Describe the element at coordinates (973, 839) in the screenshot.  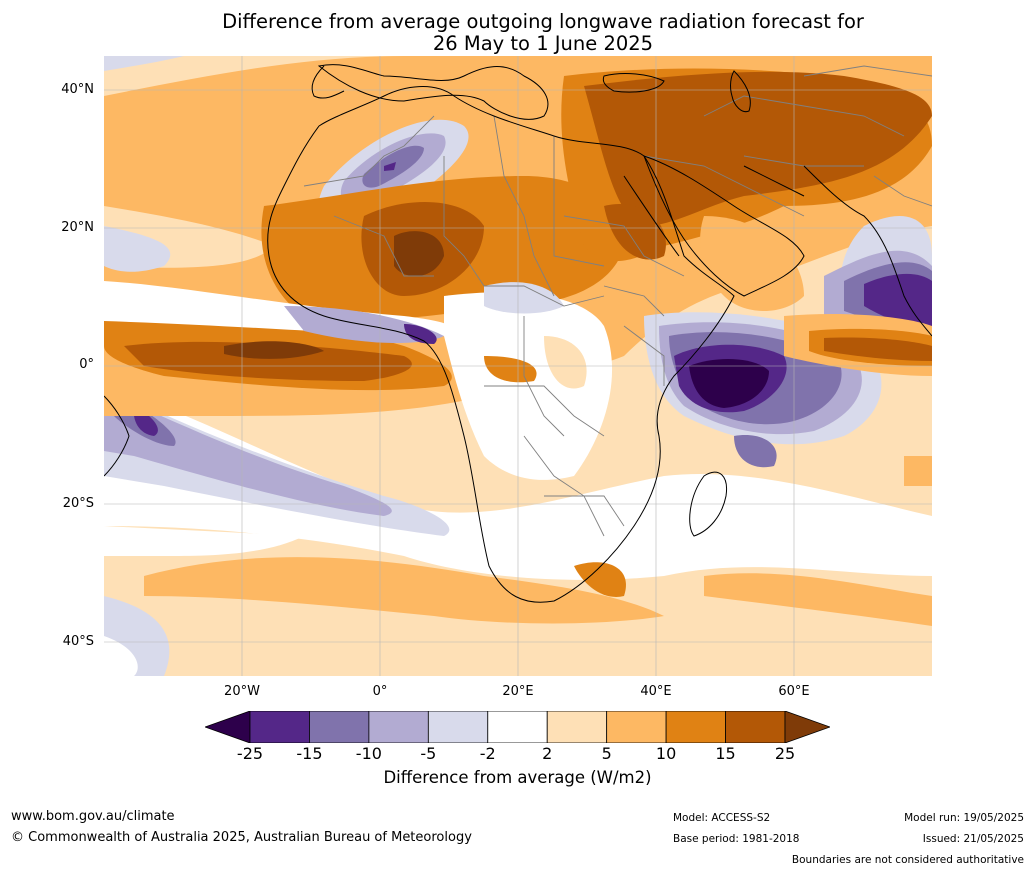
I see `footer-issued: Issued: 21/05/2025` at that location.